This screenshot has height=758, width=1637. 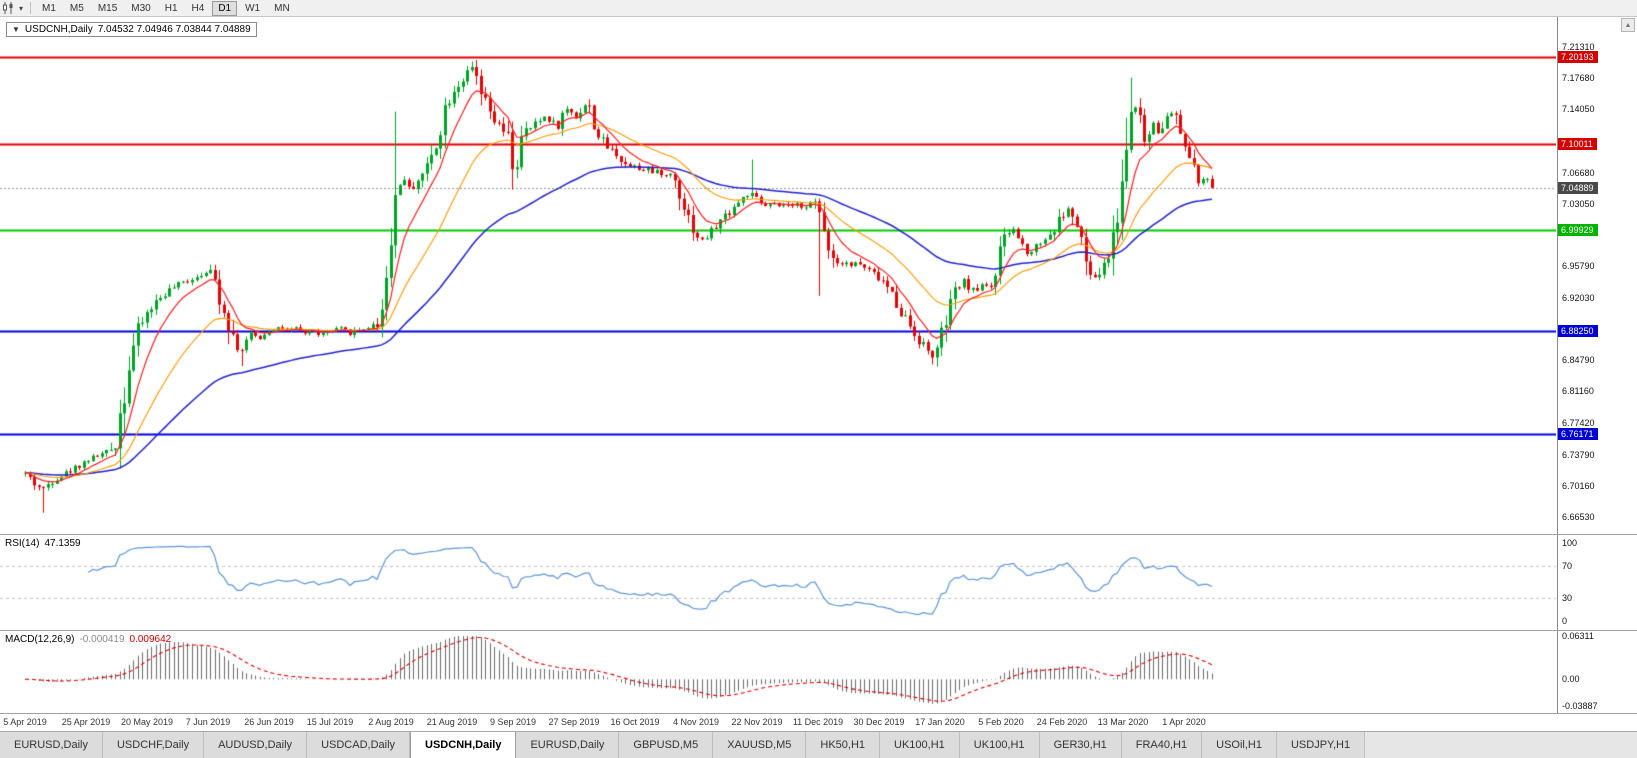 I want to click on chart-tab-xauusd-m5: XAUUSD,M5, so click(x=760, y=745).